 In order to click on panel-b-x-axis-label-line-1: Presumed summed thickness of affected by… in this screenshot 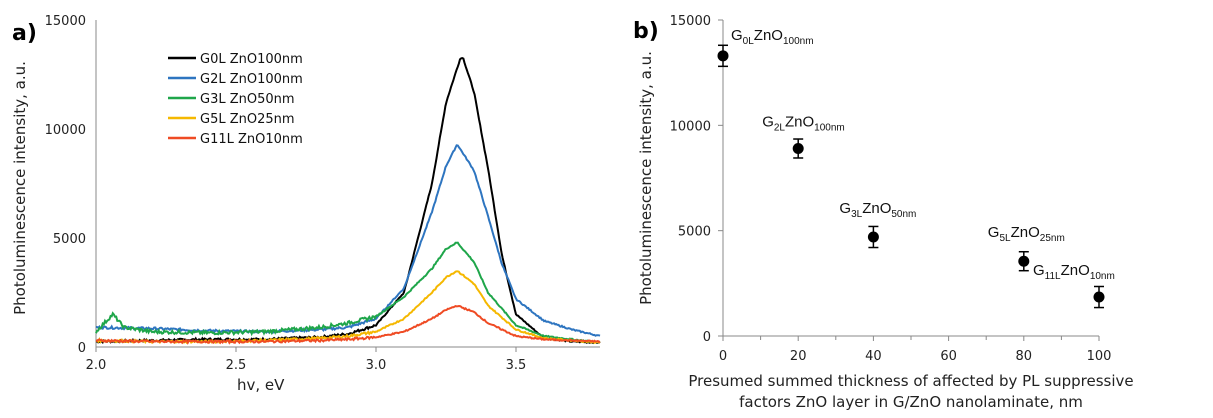, I will do `click(910, 381)`.